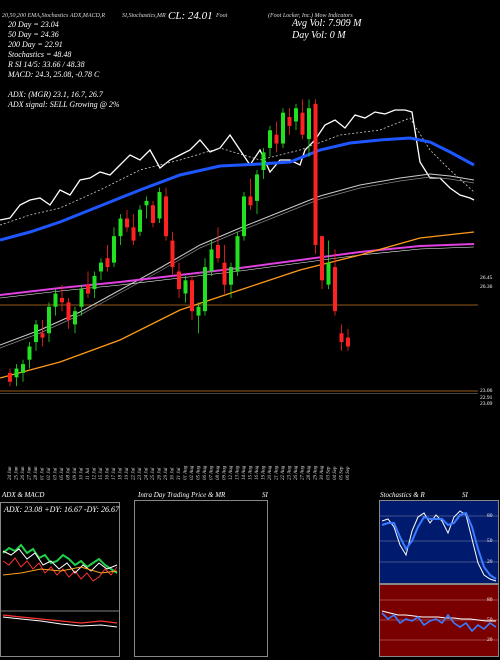 The width and height of the screenshot is (500, 660). What do you see at coordinates (486, 278) in the screenshot?
I see `price-label-1: 26.45` at bounding box center [486, 278].